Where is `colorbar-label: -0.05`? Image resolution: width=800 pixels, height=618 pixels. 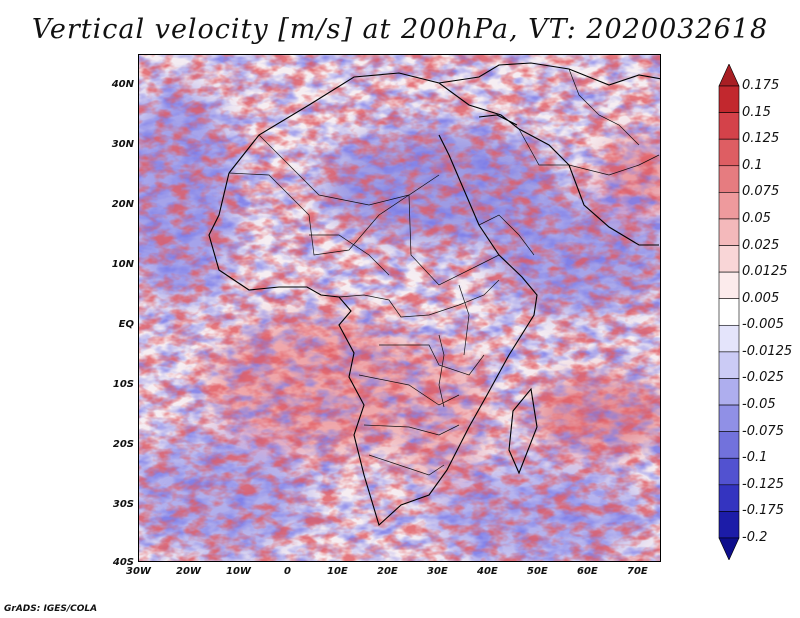
colorbar-label: -0.05 is located at coordinates (759, 405).